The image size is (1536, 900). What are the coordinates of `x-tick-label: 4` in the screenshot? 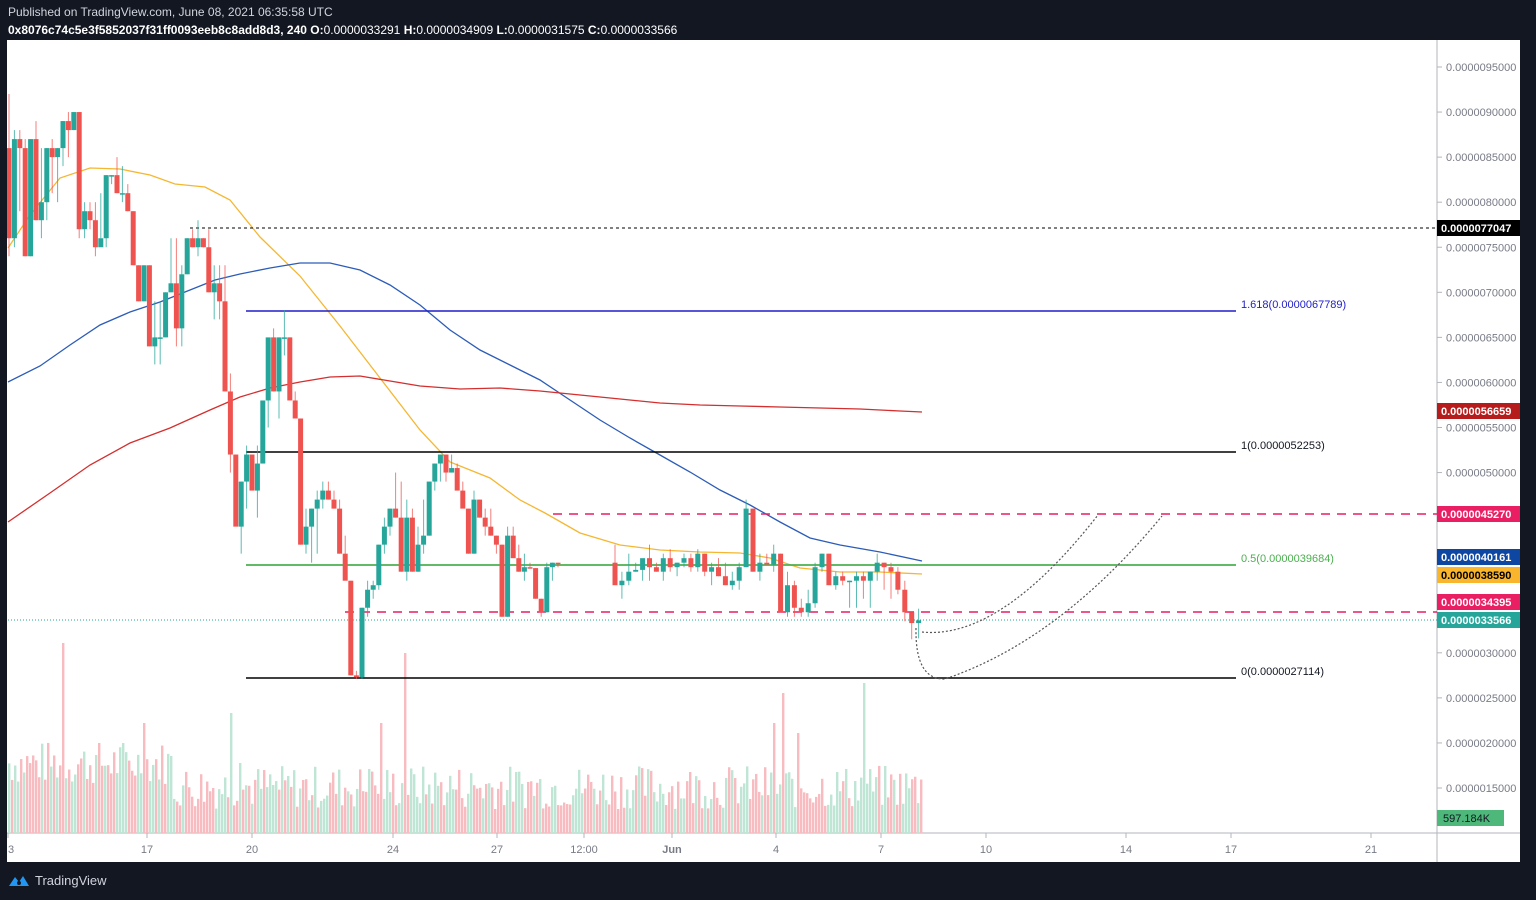 It's located at (776, 850).